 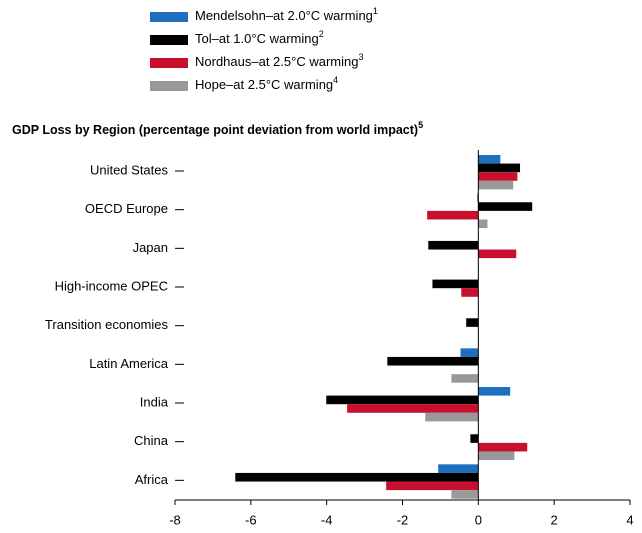 I want to click on y-tick-label: Japan, so click(x=150, y=247).